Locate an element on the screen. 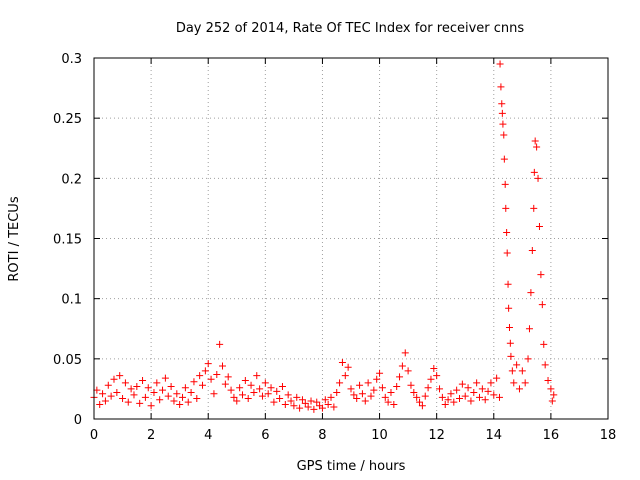  x-tick-label: 4 is located at coordinates (208, 435).